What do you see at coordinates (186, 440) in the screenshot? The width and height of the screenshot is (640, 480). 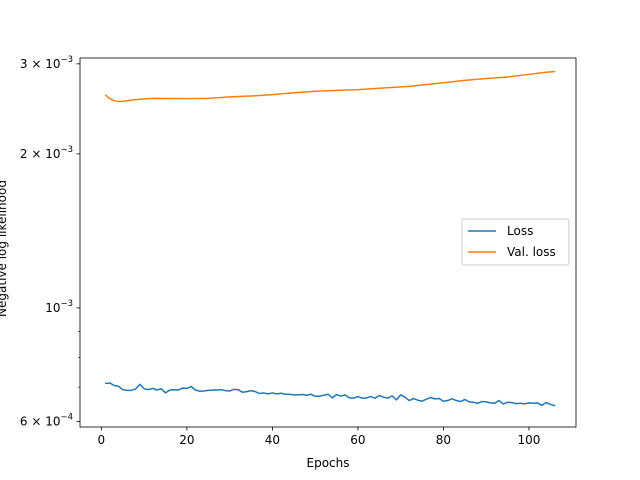 I see `x-tick-label: 20` at bounding box center [186, 440].